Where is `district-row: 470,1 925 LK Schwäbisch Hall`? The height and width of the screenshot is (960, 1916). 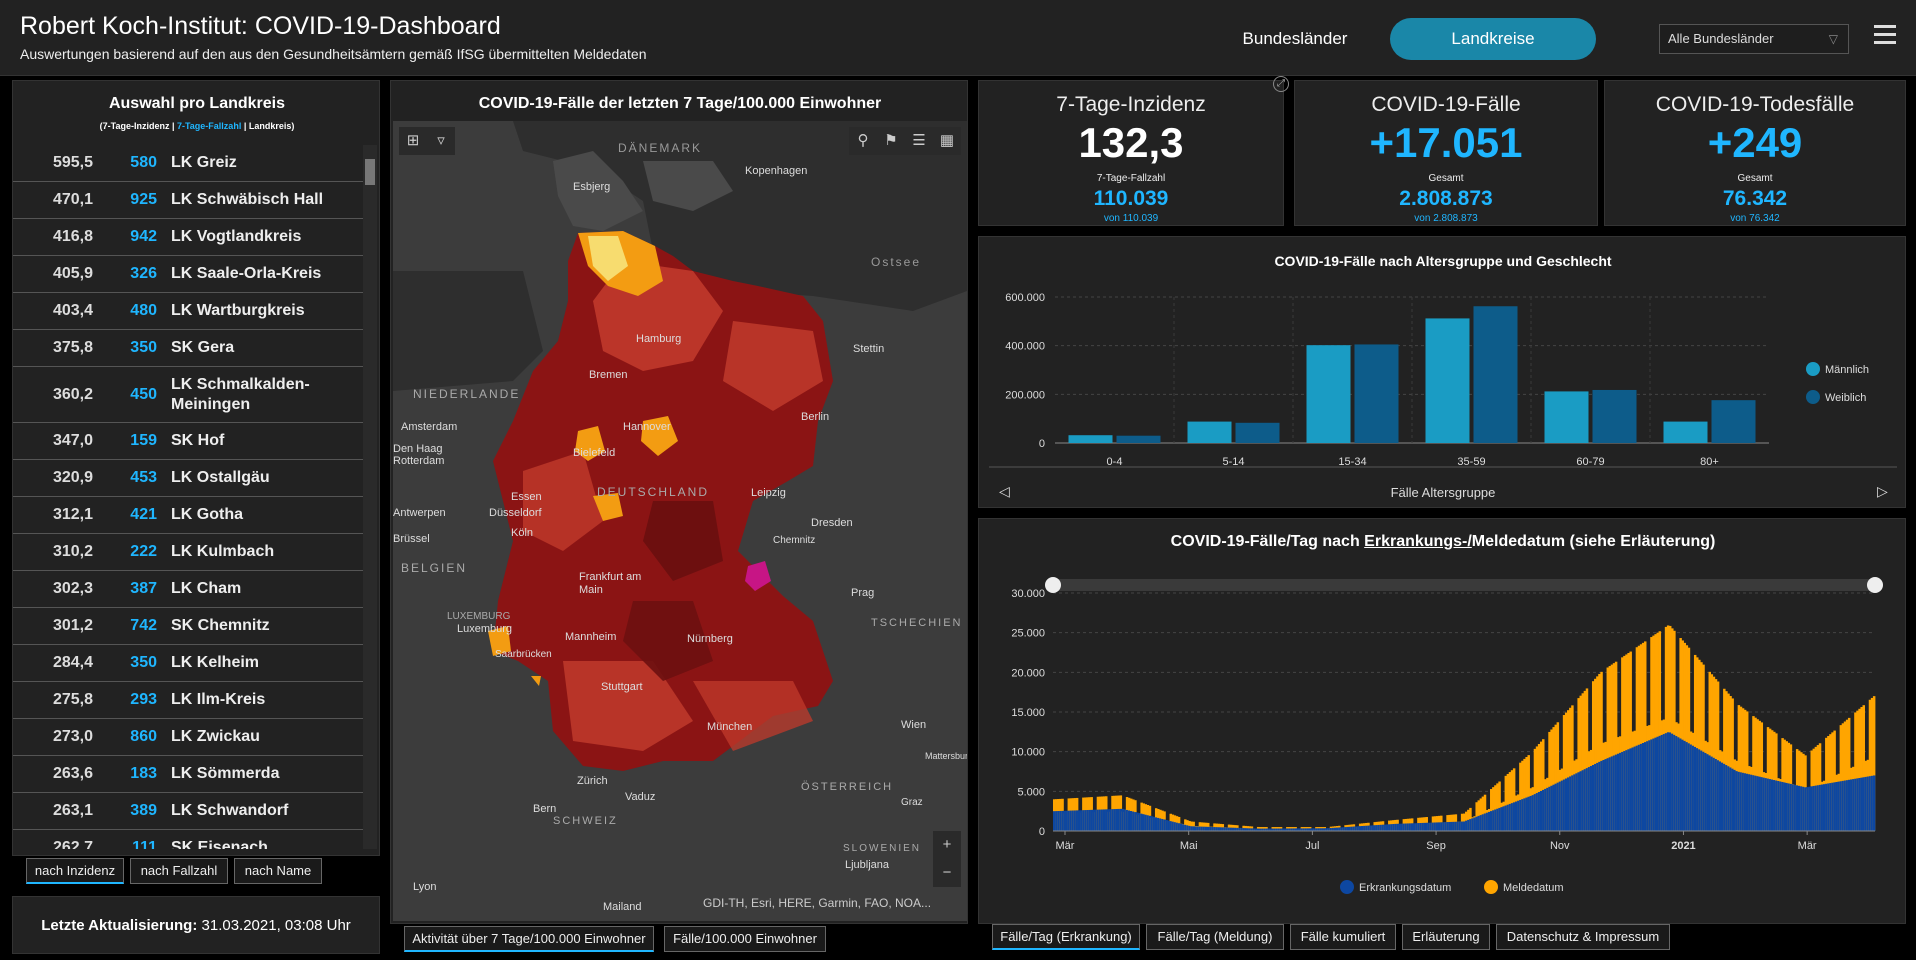
district-row: 470,1 925 LK Schwäbisch Hall is located at coordinates (188, 200).